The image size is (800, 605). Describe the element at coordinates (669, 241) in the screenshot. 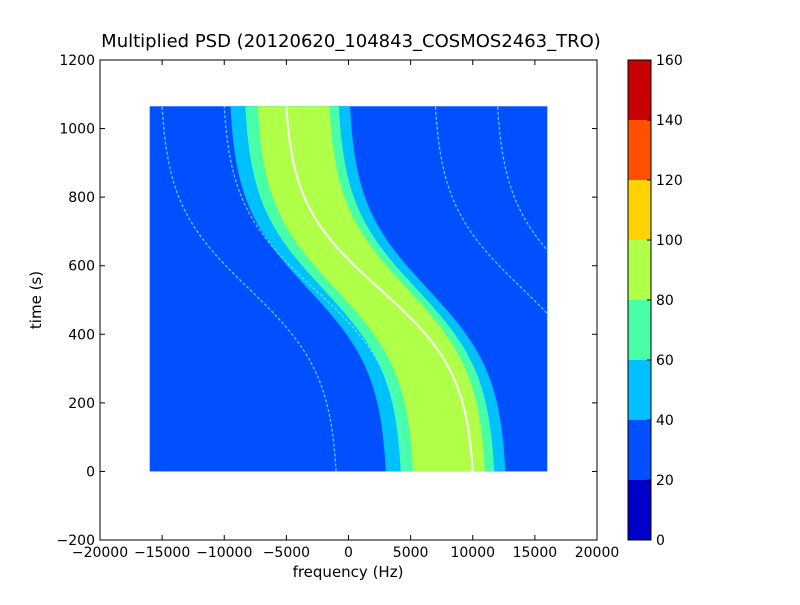

I see `colorbar-tick-label: 100` at that location.